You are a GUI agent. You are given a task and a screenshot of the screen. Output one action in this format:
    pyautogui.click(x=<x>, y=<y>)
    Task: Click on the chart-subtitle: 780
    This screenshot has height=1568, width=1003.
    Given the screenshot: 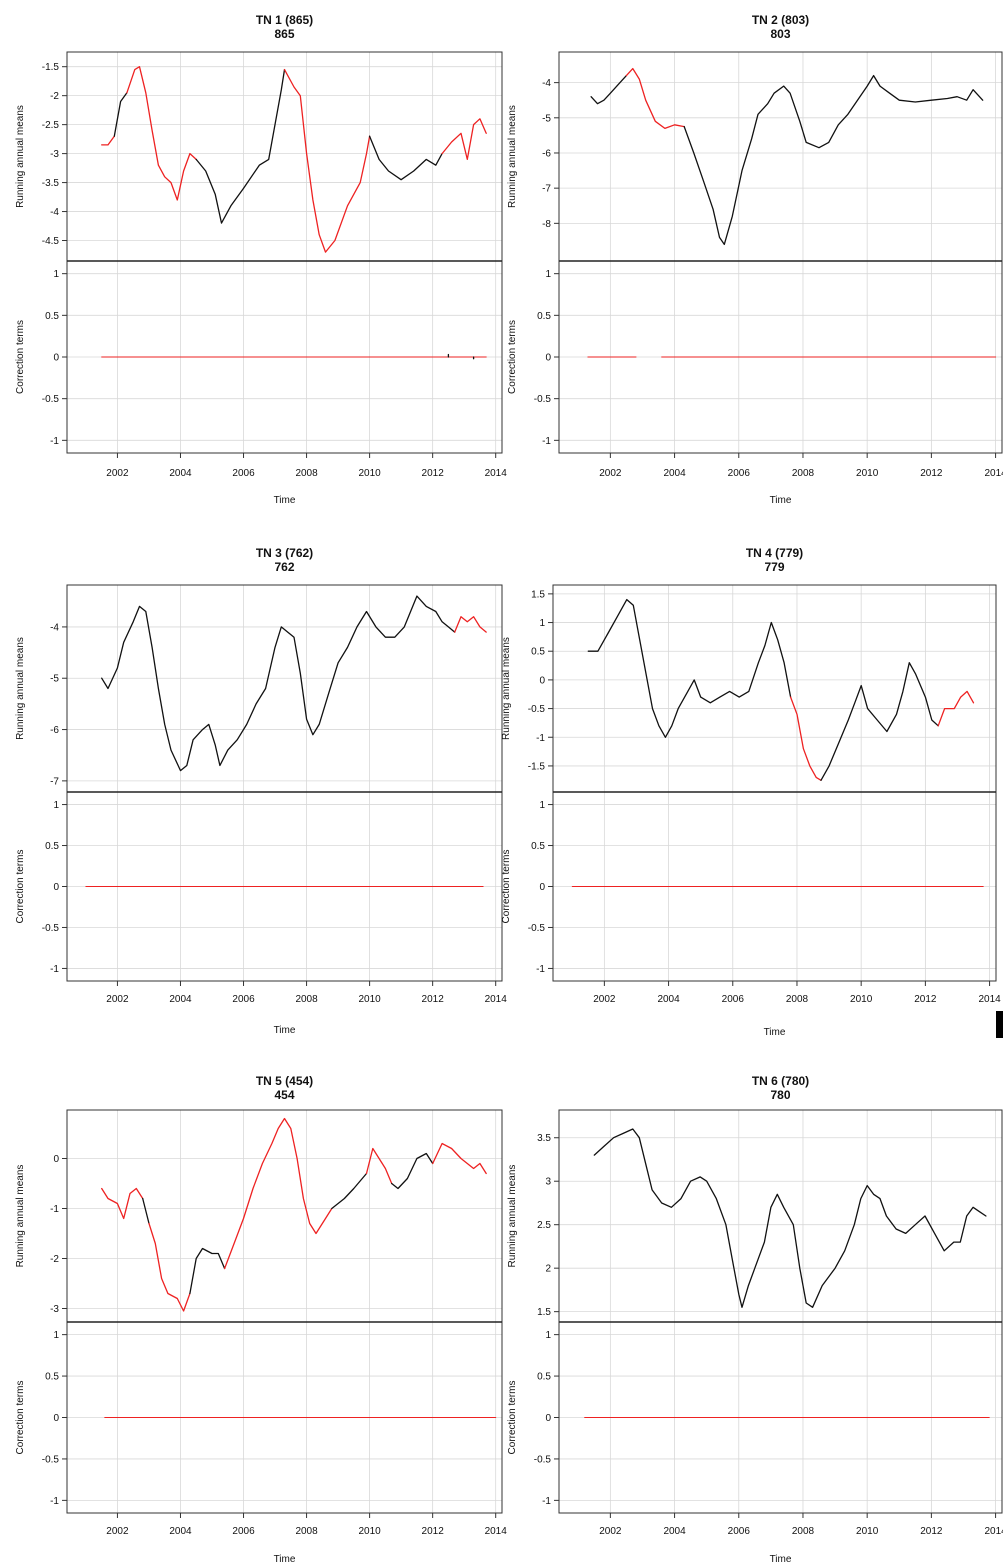 What is the action you would take?
    pyautogui.click(x=780, y=1095)
    